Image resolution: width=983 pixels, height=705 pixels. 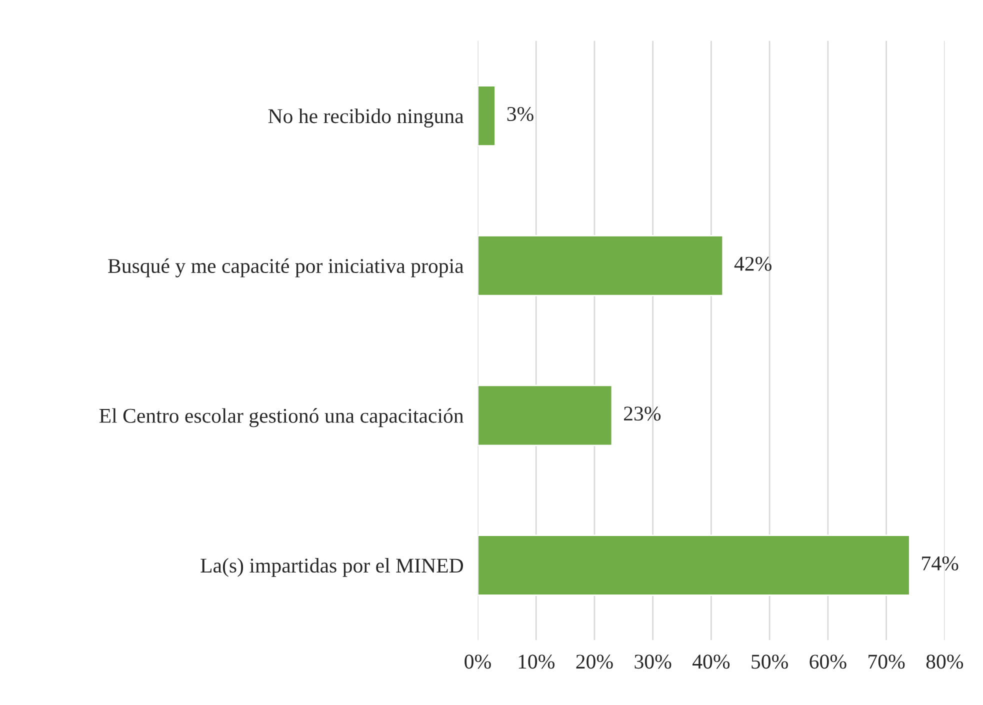 What do you see at coordinates (653, 661) in the screenshot?
I see `x-tick-label: 30%` at bounding box center [653, 661].